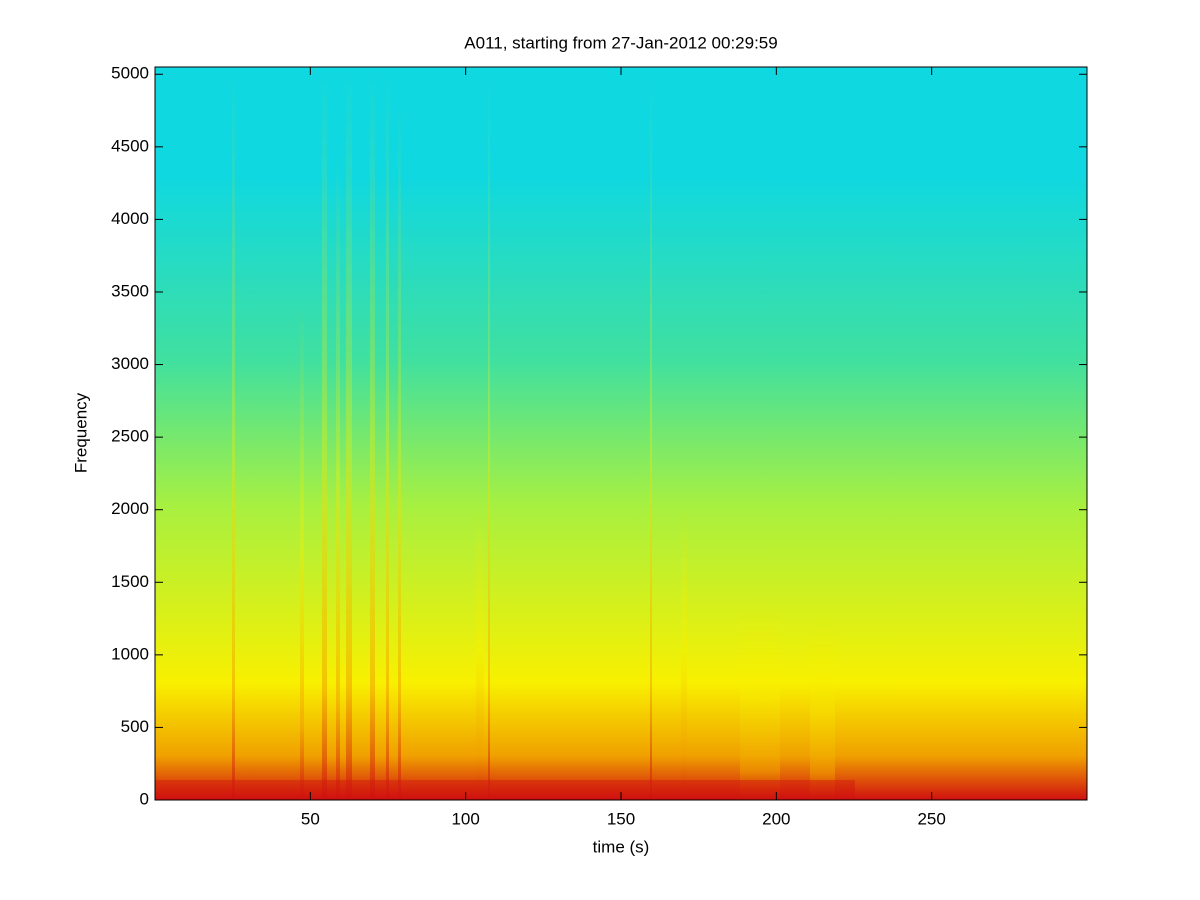 The width and height of the screenshot is (1200, 900). Describe the element at coordinates (130, 290) in the screenshot. I see `y-tick-label: 3500` at that location.